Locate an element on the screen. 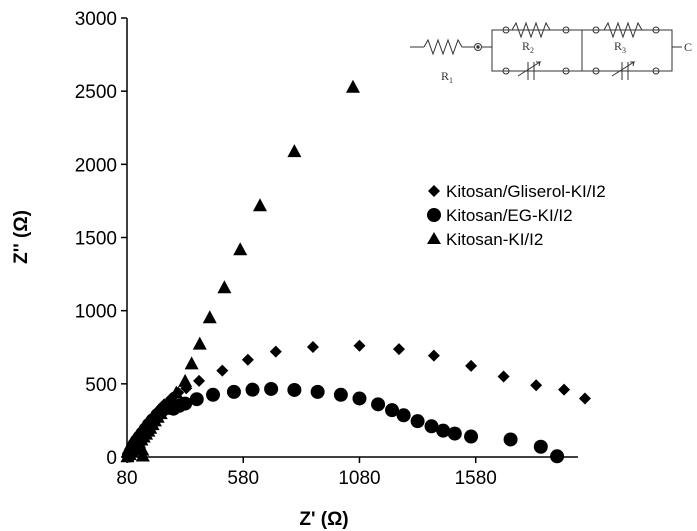  y-tick-label: 500 is located at coordinates (101, 385).